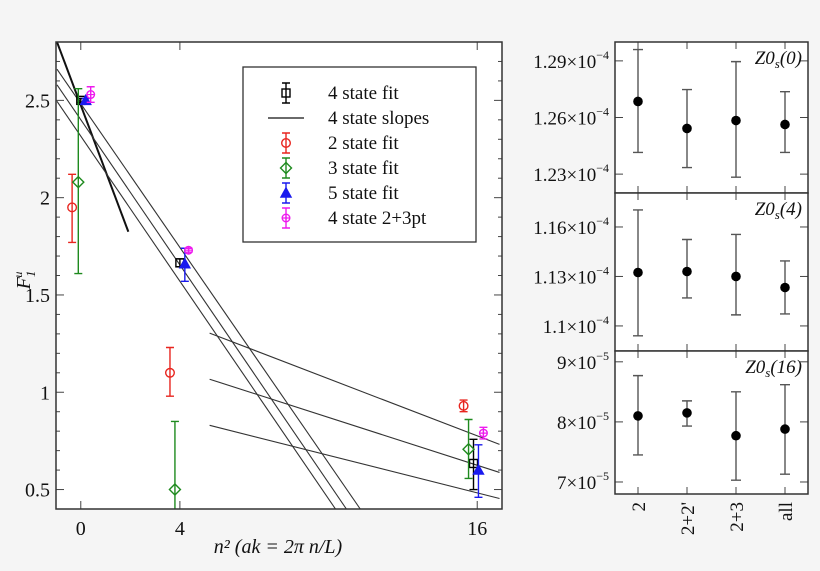 The width and height of the screenshot is (820, 571). Describe the element at coordinates (45, 393) in the screenshot. I see `y-tick-label: 1` at that location.